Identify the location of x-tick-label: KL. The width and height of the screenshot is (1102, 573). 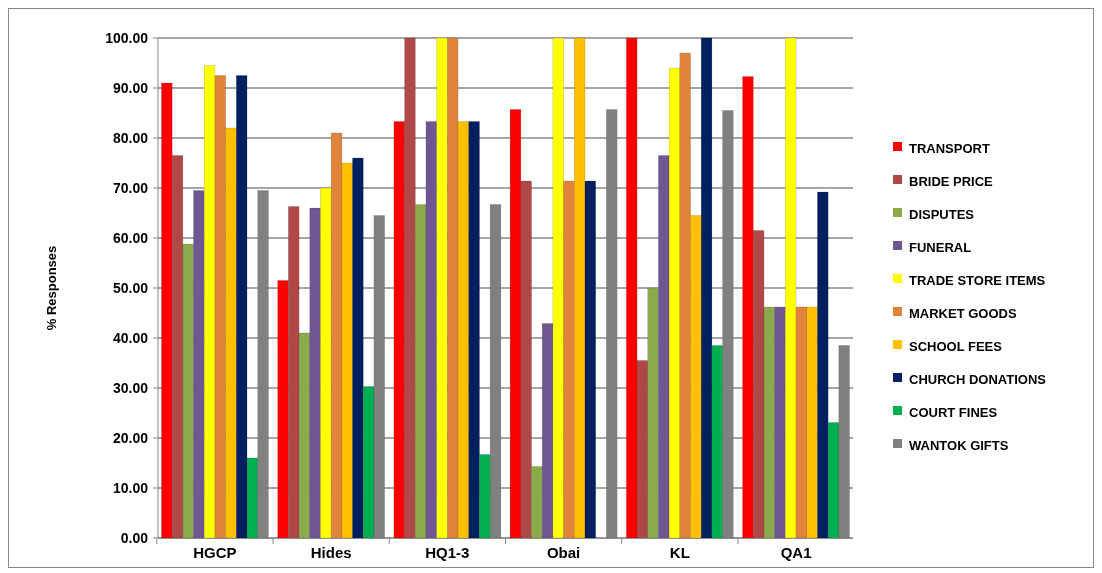
(679, 552).